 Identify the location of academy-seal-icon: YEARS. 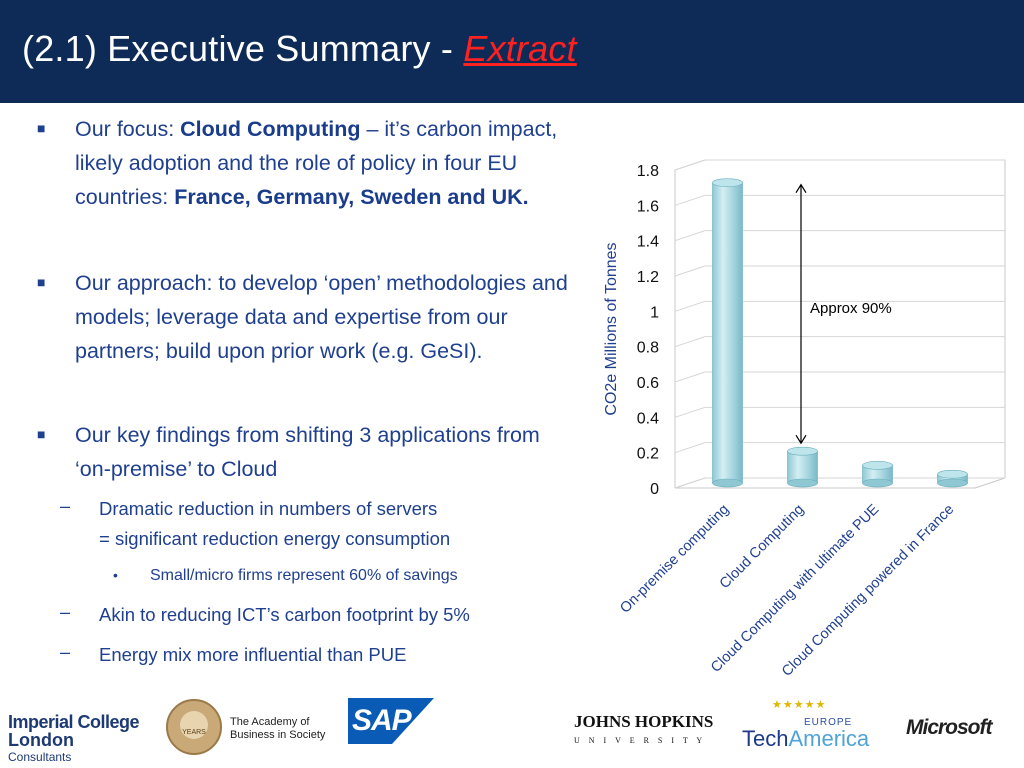
(194, 727).